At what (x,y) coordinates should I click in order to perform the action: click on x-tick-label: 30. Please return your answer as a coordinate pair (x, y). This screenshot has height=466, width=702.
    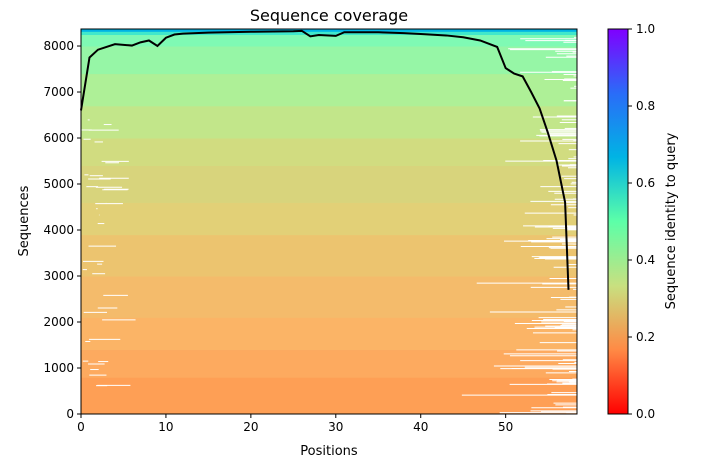
    Looking at the image, I should click on (335, 427).